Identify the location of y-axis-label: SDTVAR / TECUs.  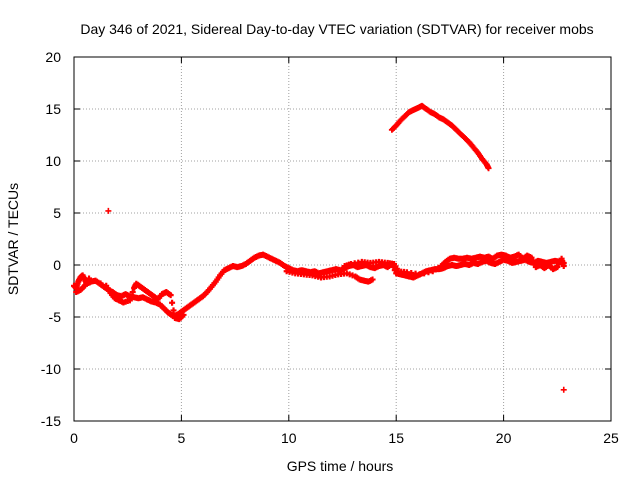
(13, 239).